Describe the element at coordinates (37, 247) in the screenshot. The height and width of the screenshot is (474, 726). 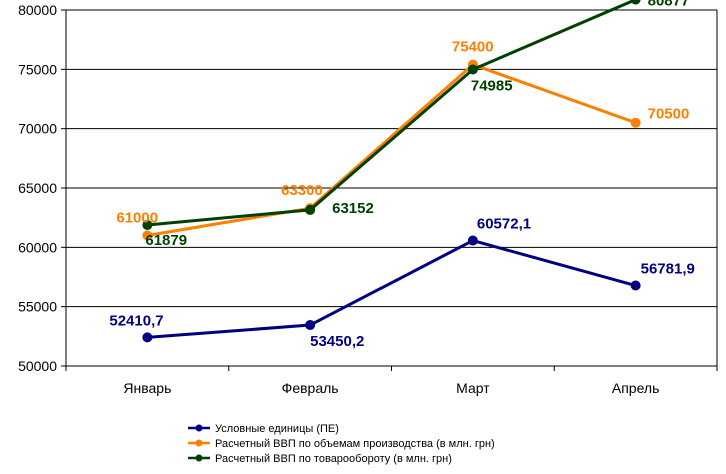
I see `y-tick-label: 60000` at that location.